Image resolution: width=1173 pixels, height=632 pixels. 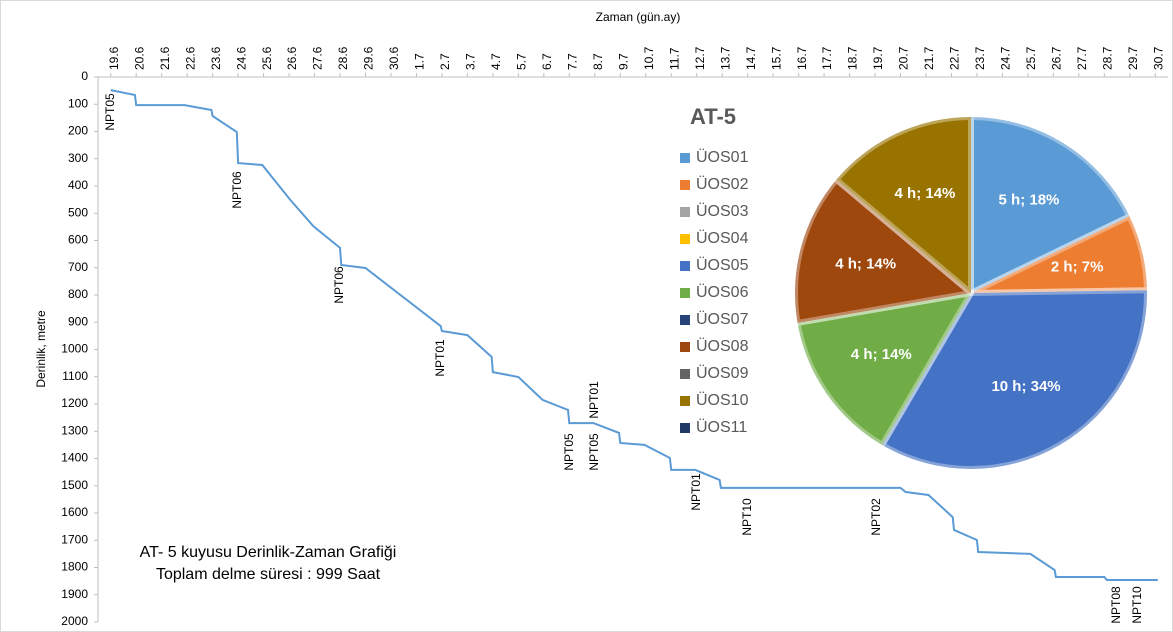 I want to click on x-tick-label: 7.7, so click(x=572, y=61).